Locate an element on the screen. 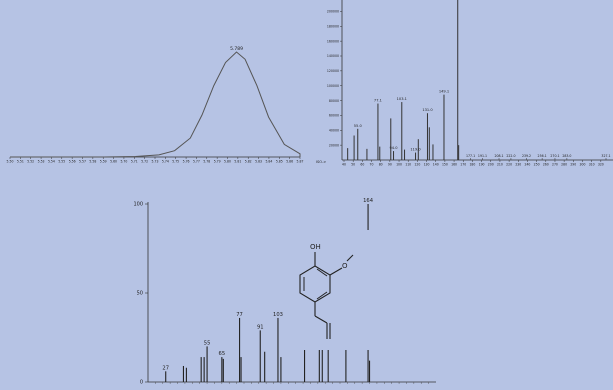 The height and width of the screenshot is (390, 613). mass-spectrum-top-y-tick-label: 140000 is located at coordinates (333, 56).